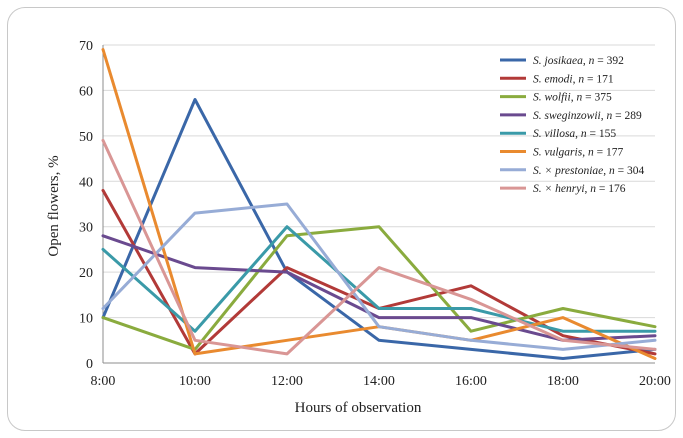 This screenshot has height=438, width=683. What do you see at coordinates (195, 381) in the screenshot?
I see `x-tick-label: 10:00` at bounding box center [195, 381].